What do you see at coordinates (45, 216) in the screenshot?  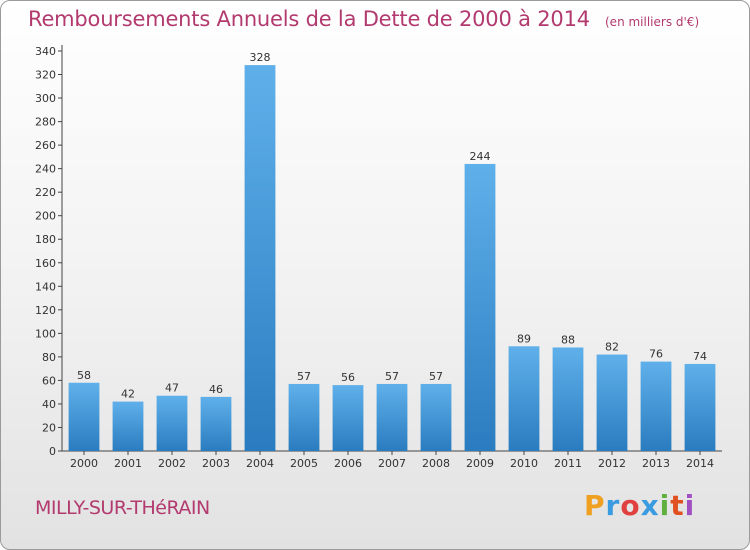 I see `y-tick-label: 200` at bounding box center [45, 216].